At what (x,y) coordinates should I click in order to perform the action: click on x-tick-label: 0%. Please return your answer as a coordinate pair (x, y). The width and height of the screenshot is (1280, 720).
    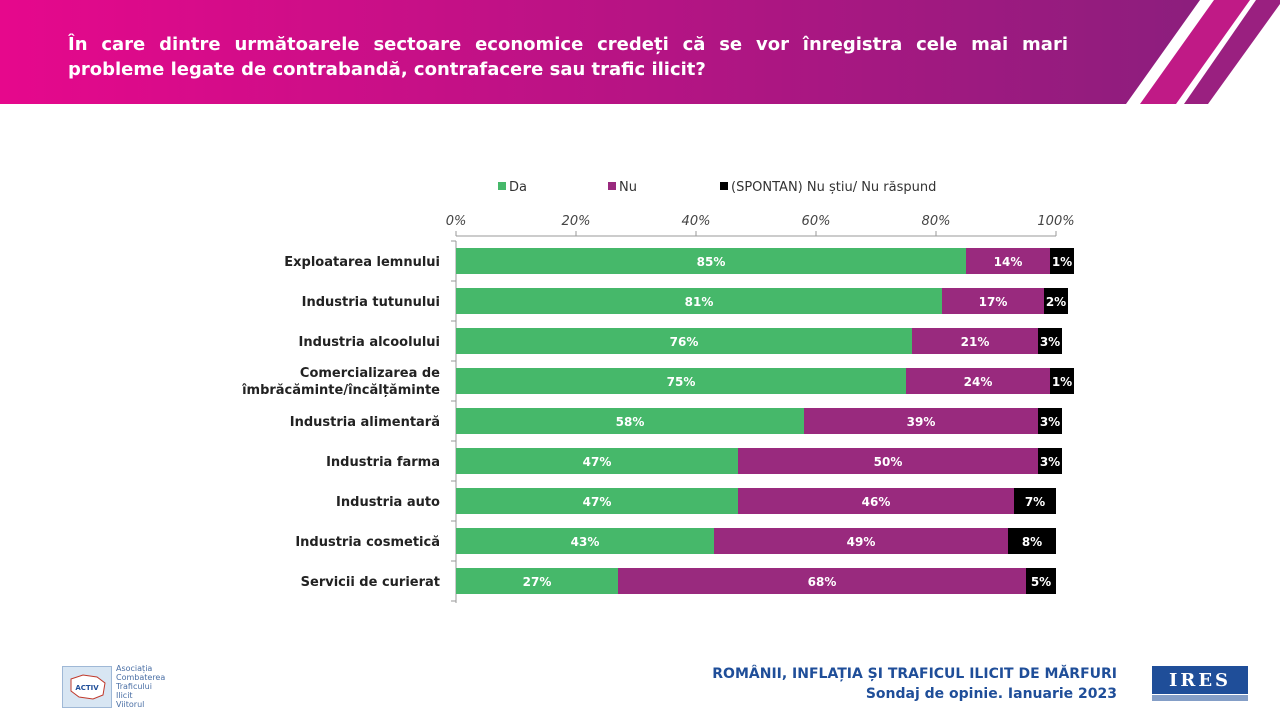
    Looking at the image, I should click on (456, 221).